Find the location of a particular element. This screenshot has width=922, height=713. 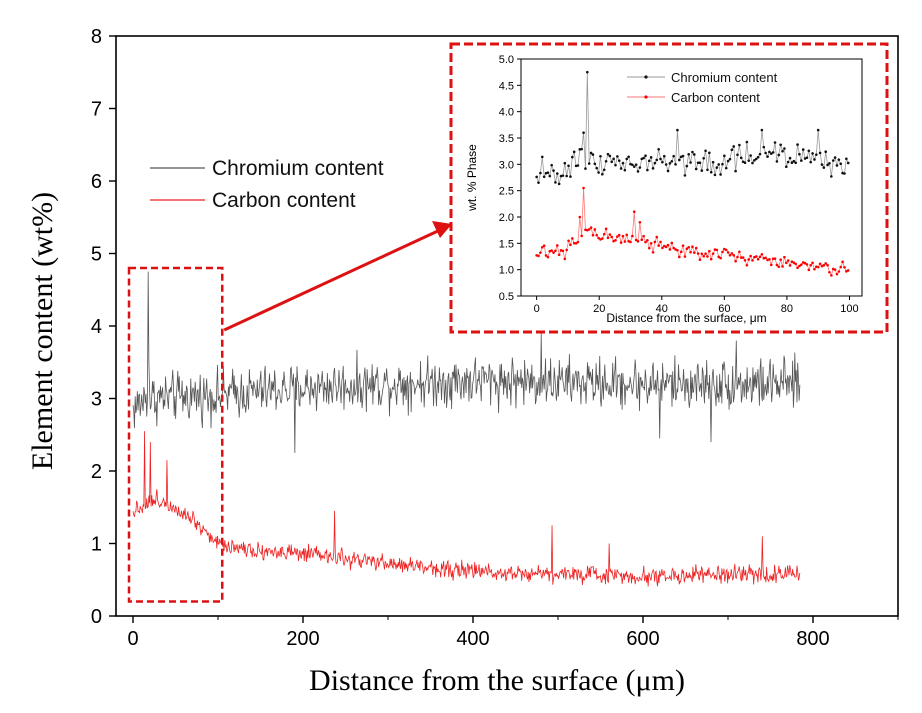

inset-legend-label: Chromium content is located at coordinates (724, 77).